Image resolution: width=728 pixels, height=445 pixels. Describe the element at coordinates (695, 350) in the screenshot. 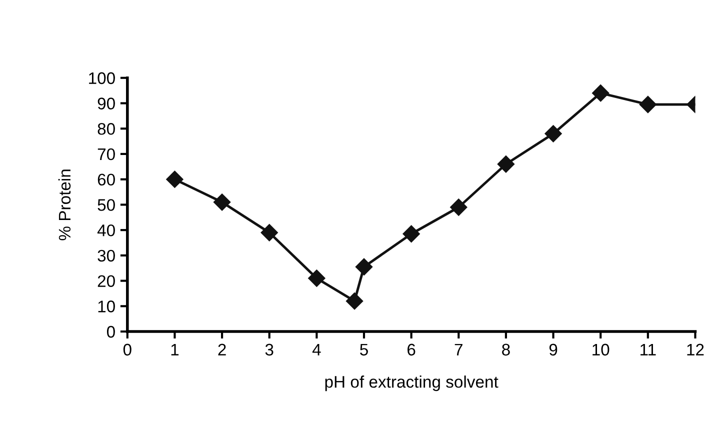

I see `x-tick-label: 12` at that location.